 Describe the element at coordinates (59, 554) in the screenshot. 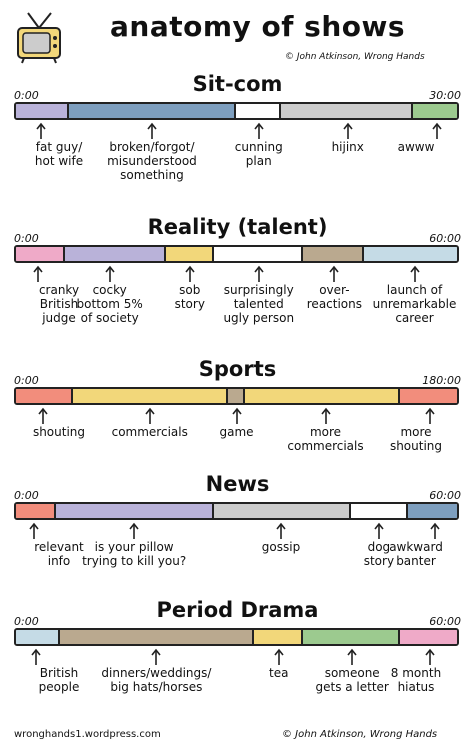

I see `segment-label: relevant info` at that location.